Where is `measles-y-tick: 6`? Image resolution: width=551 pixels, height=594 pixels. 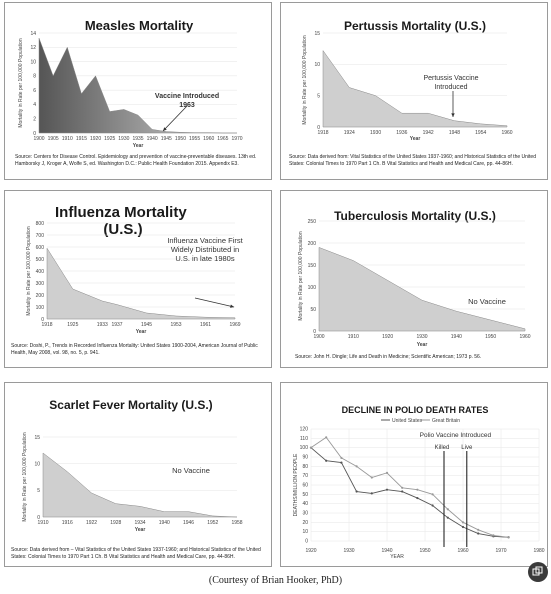 measles-y-tick: 6 is located at coordinates (34, 91).